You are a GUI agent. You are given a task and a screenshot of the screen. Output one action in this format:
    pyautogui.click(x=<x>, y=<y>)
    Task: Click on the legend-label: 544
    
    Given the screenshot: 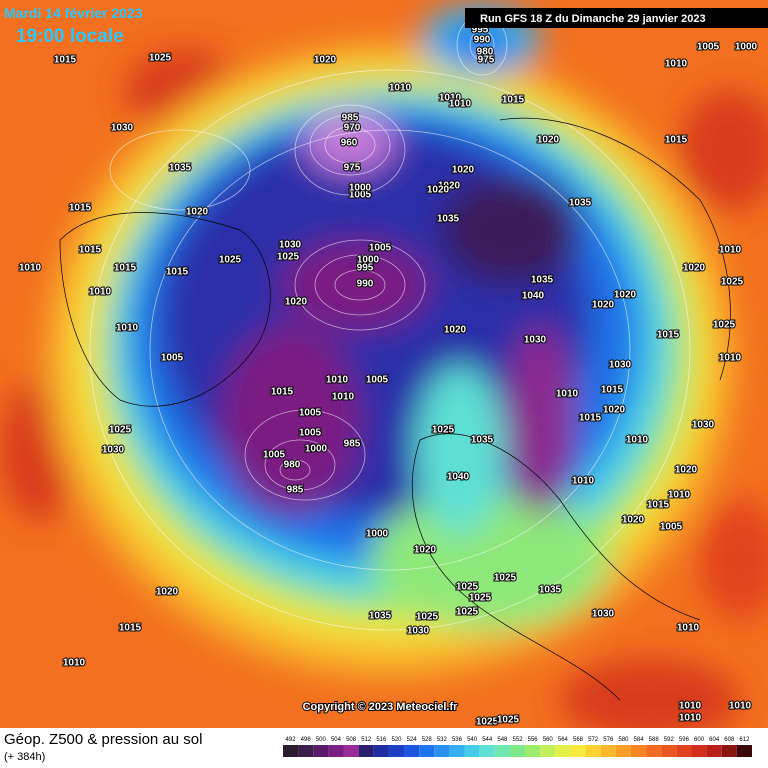 What is the action you would take?
    pyautogui.click(x=487, y=740)
    